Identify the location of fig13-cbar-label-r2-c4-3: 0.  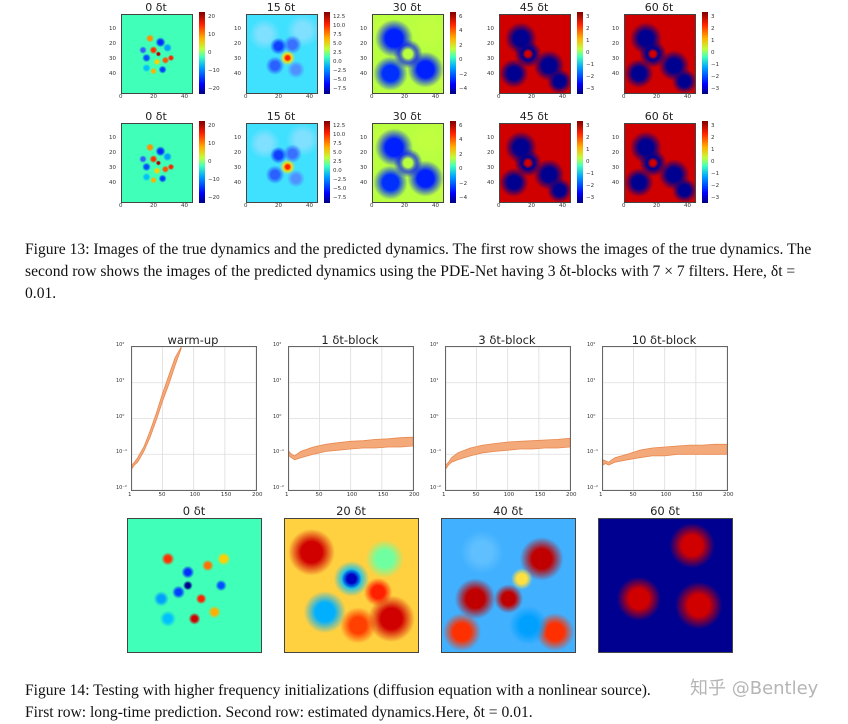
(588, 162).